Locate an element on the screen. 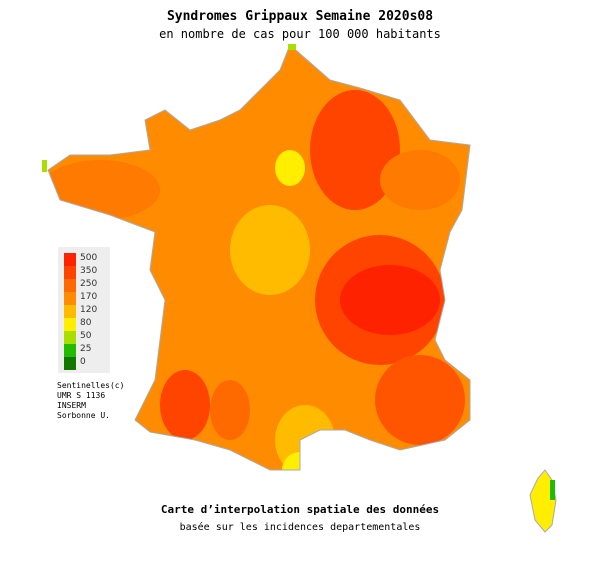 The width and height of the screenshot is (600, 572). region-center is located at coordinates (270, 250).